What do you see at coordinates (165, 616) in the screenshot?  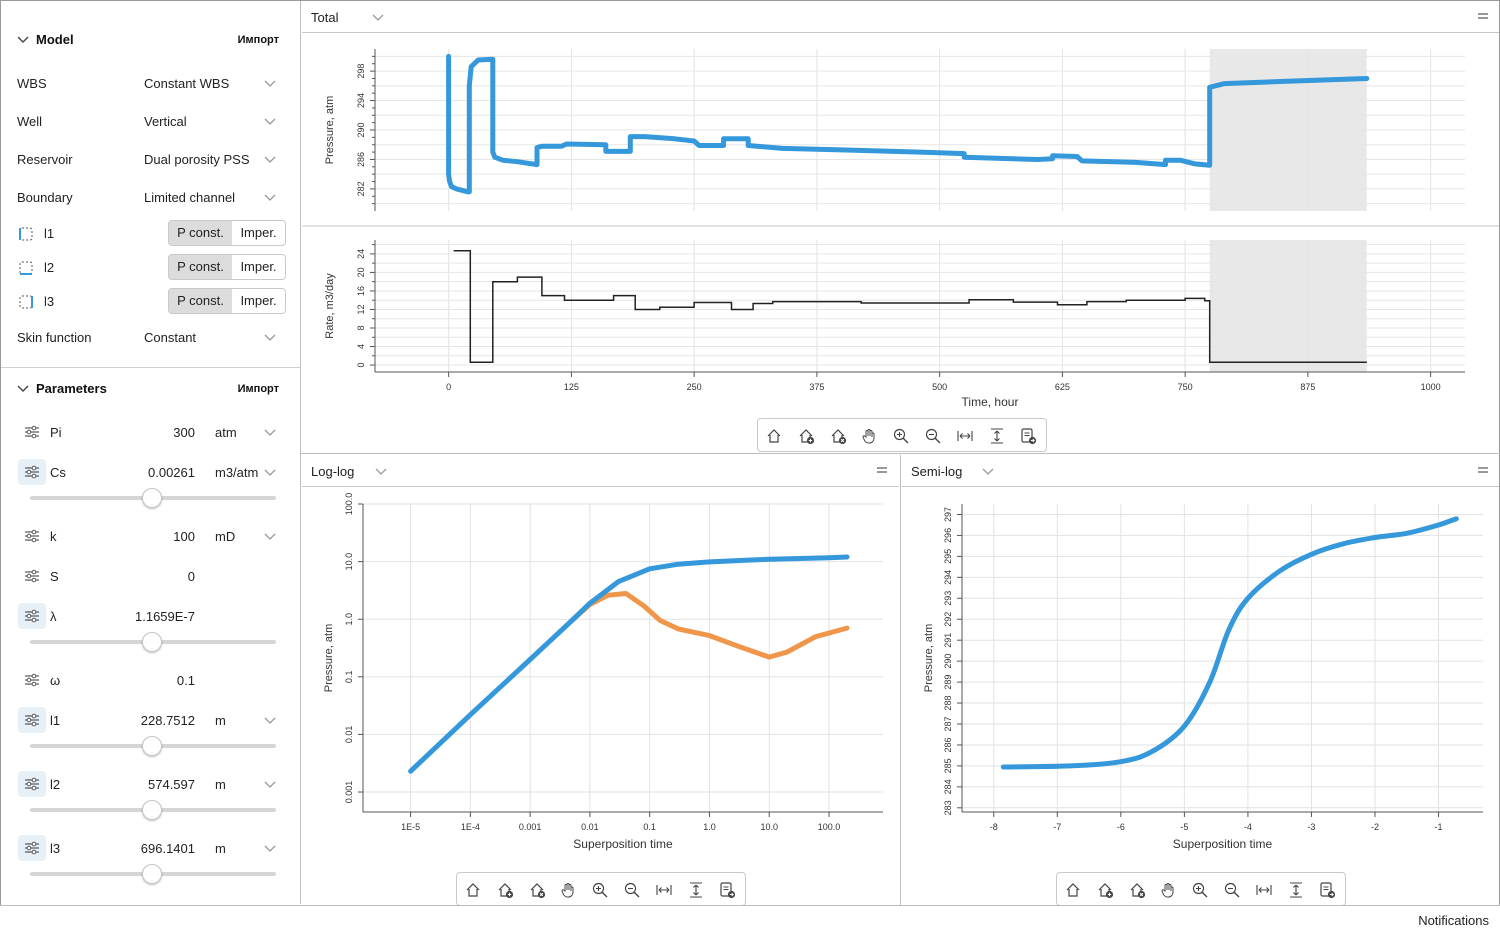 I see `parameter-value: 1.1659E-7` at bounding box center [165, 616].